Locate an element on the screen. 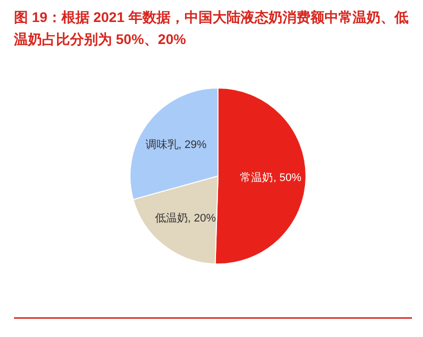 The image size is (423, 337). chart-title: 图 19：根据 2021 年数据，中国大陆液态奶消费额中常温奶、低温奶占比分别为 50%、20% is located at coordinates (212, 28).